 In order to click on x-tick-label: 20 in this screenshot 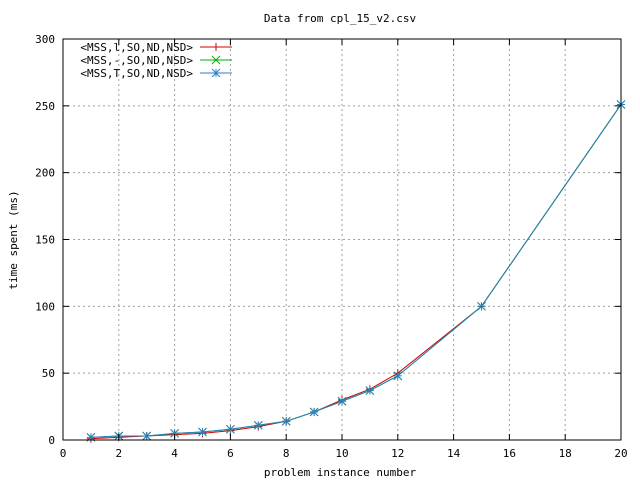, I will do `click(620, 453)`.